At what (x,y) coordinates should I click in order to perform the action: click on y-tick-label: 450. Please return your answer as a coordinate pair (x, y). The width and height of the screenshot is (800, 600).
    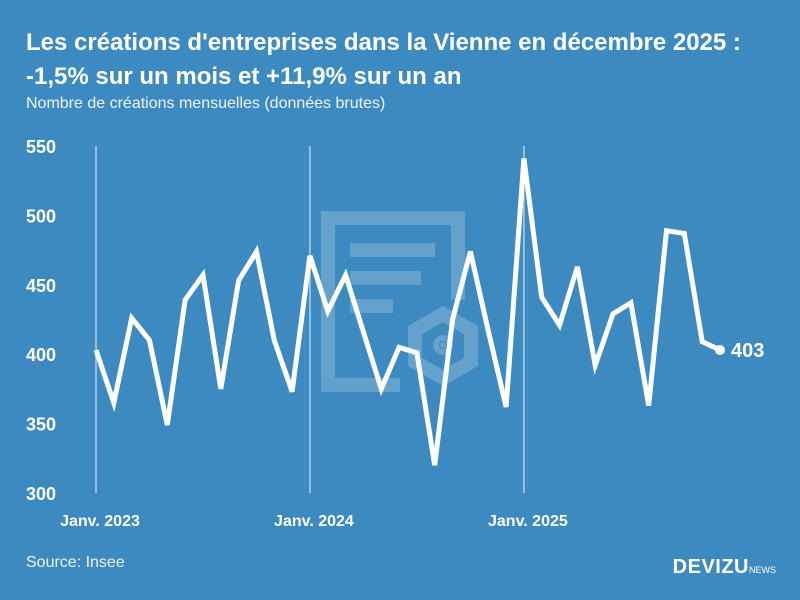
    Looking at the image, I should click on (41, 286).